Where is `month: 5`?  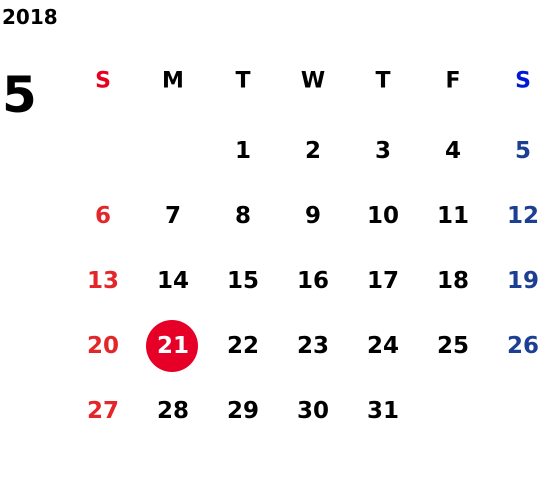
month: 5 is located at coordinates (19, 95).